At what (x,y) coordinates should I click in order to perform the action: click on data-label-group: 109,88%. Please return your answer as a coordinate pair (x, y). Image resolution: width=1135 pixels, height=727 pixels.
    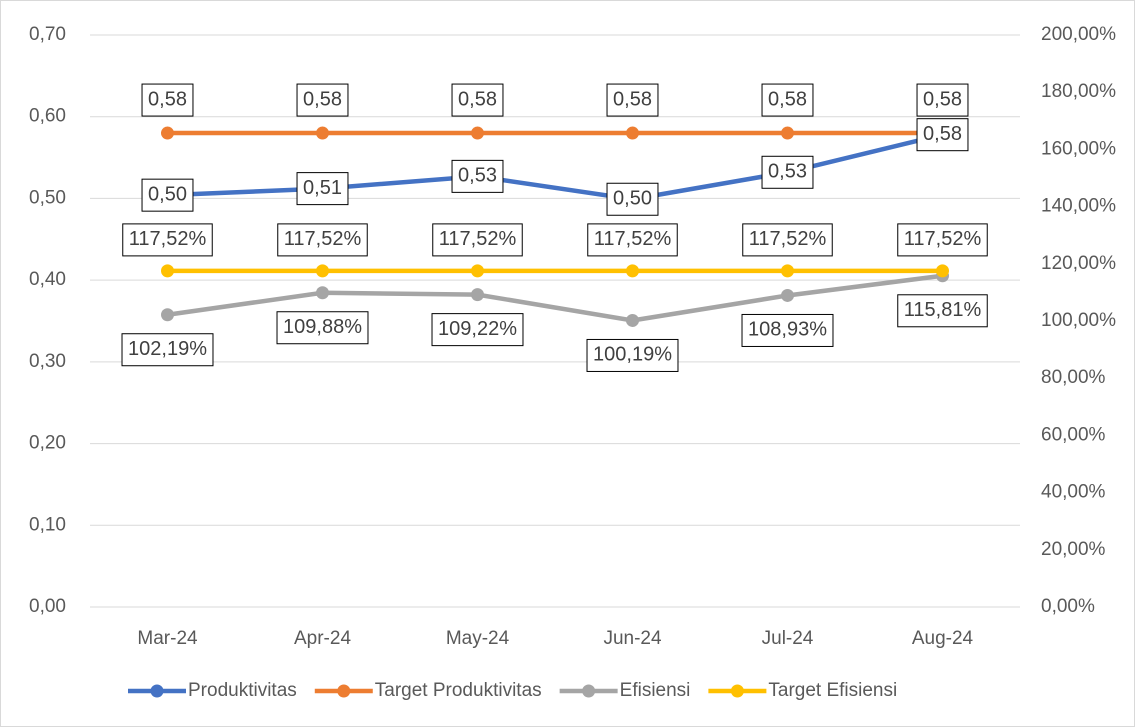
    Looking at the image, I should click on (322, 328).